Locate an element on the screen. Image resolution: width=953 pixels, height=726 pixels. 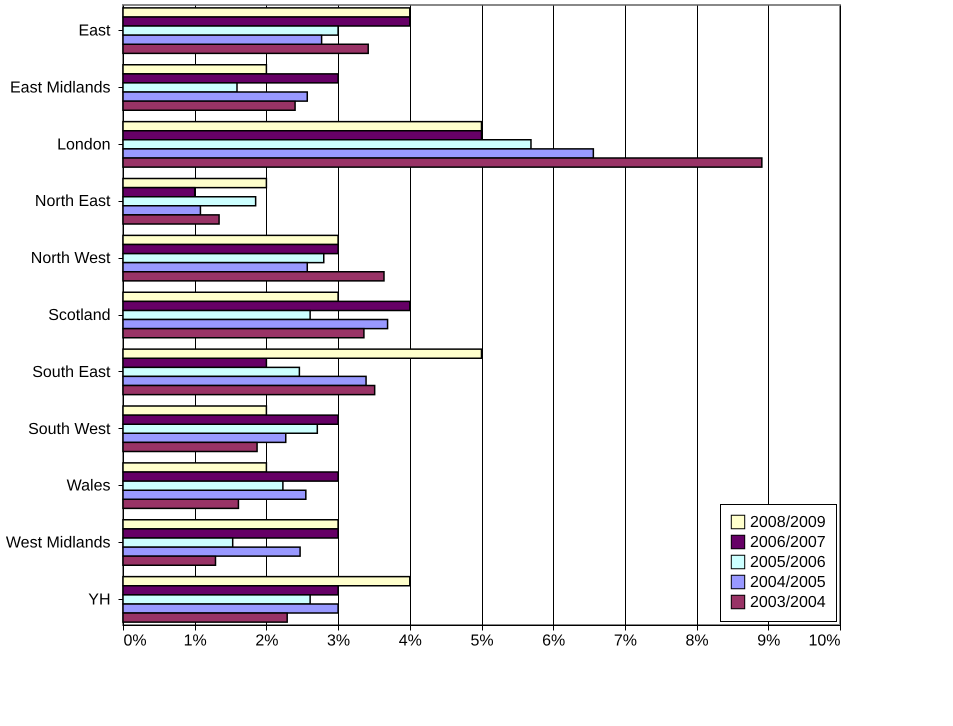
legend-label: 2005/2006 is located at coordinates (788, 562).